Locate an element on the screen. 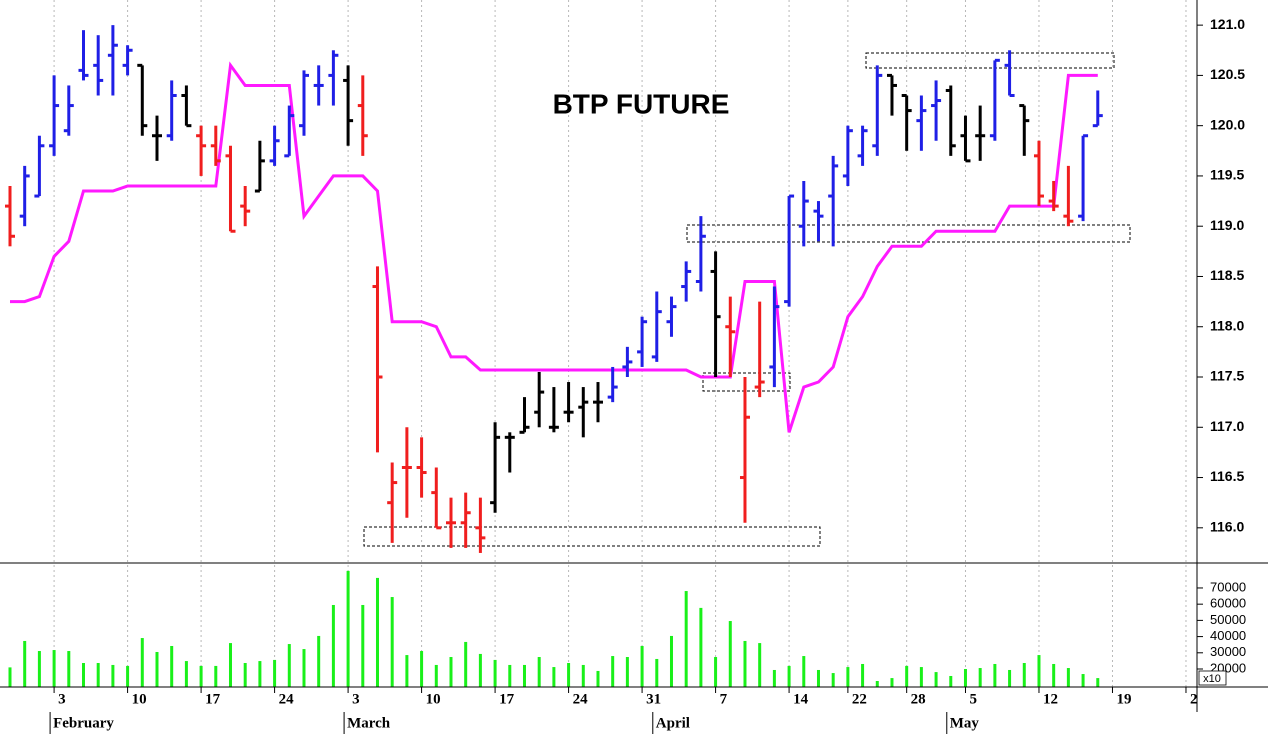 The image size is (1268, 734). x-tick-label: 5 is located at coordinates (973, 699).